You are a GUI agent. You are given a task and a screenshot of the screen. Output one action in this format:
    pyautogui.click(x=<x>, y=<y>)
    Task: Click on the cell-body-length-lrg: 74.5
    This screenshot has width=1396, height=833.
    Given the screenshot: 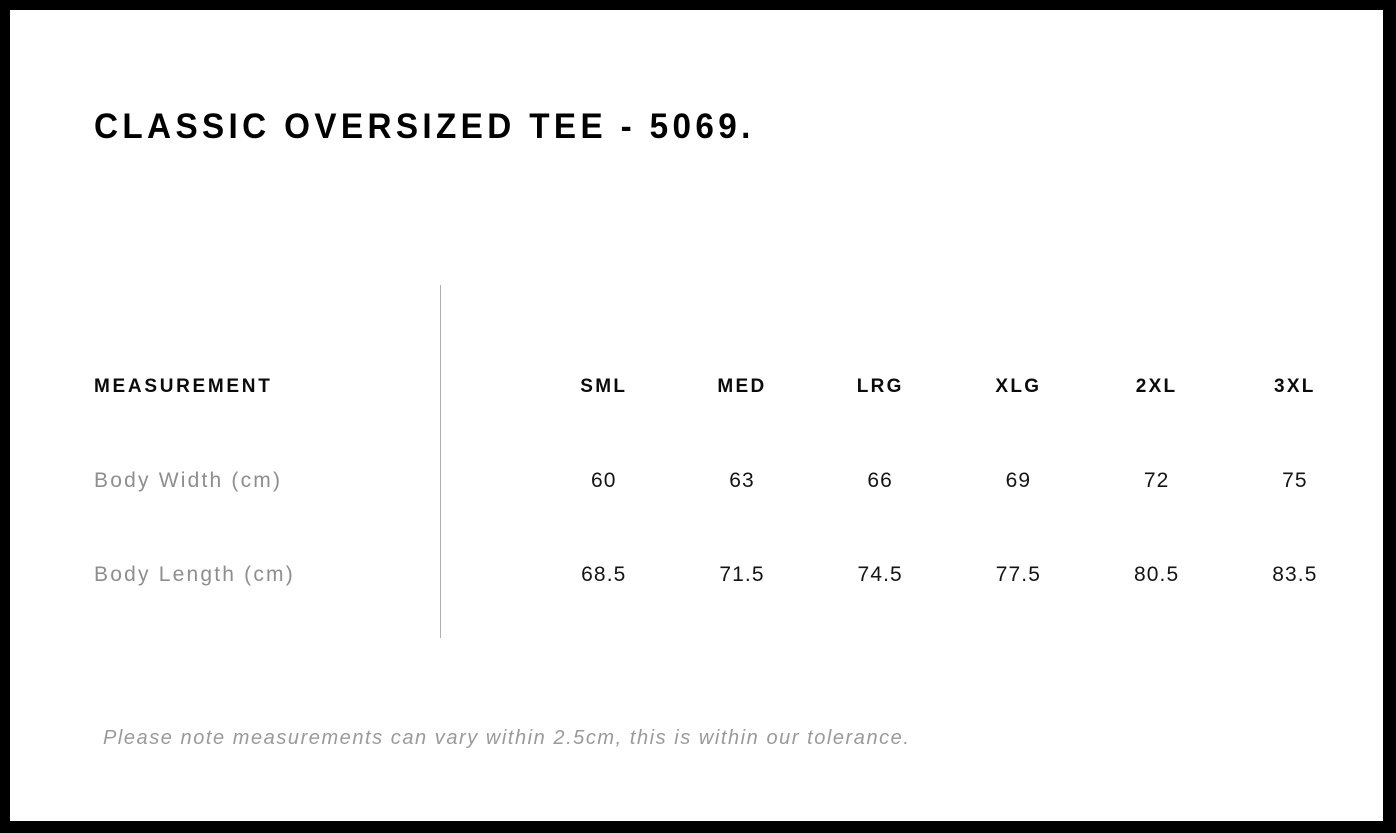 What is the action you would take?
    pyautogui.click(x=880, y=574)
    